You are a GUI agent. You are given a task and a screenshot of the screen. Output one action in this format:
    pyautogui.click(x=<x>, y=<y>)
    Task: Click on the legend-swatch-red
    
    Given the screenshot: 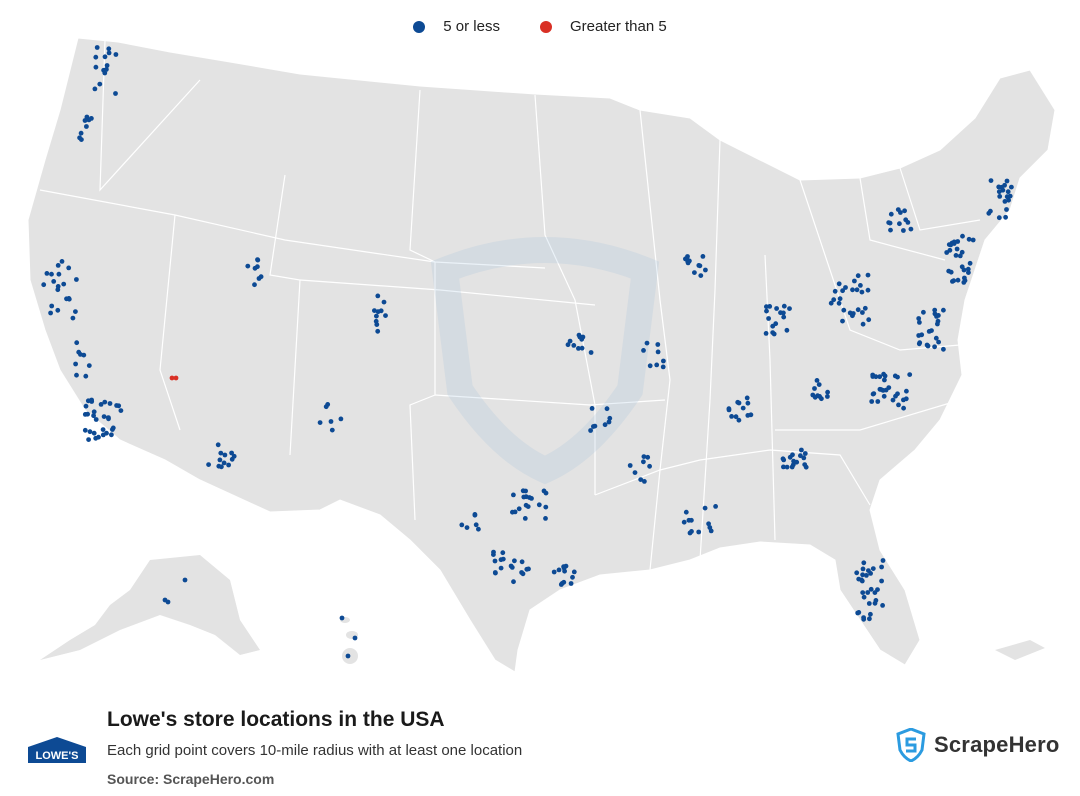 What is the action you would take?
    pyautogui.click(x=545, y=26)
    